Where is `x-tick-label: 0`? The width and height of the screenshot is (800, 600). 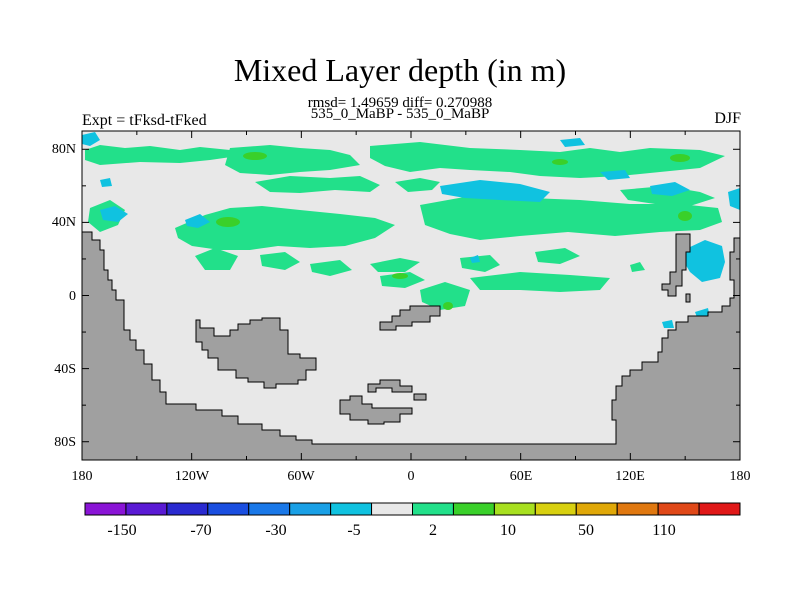
x-tick-label: 0 is located at coordinates (411, 476).